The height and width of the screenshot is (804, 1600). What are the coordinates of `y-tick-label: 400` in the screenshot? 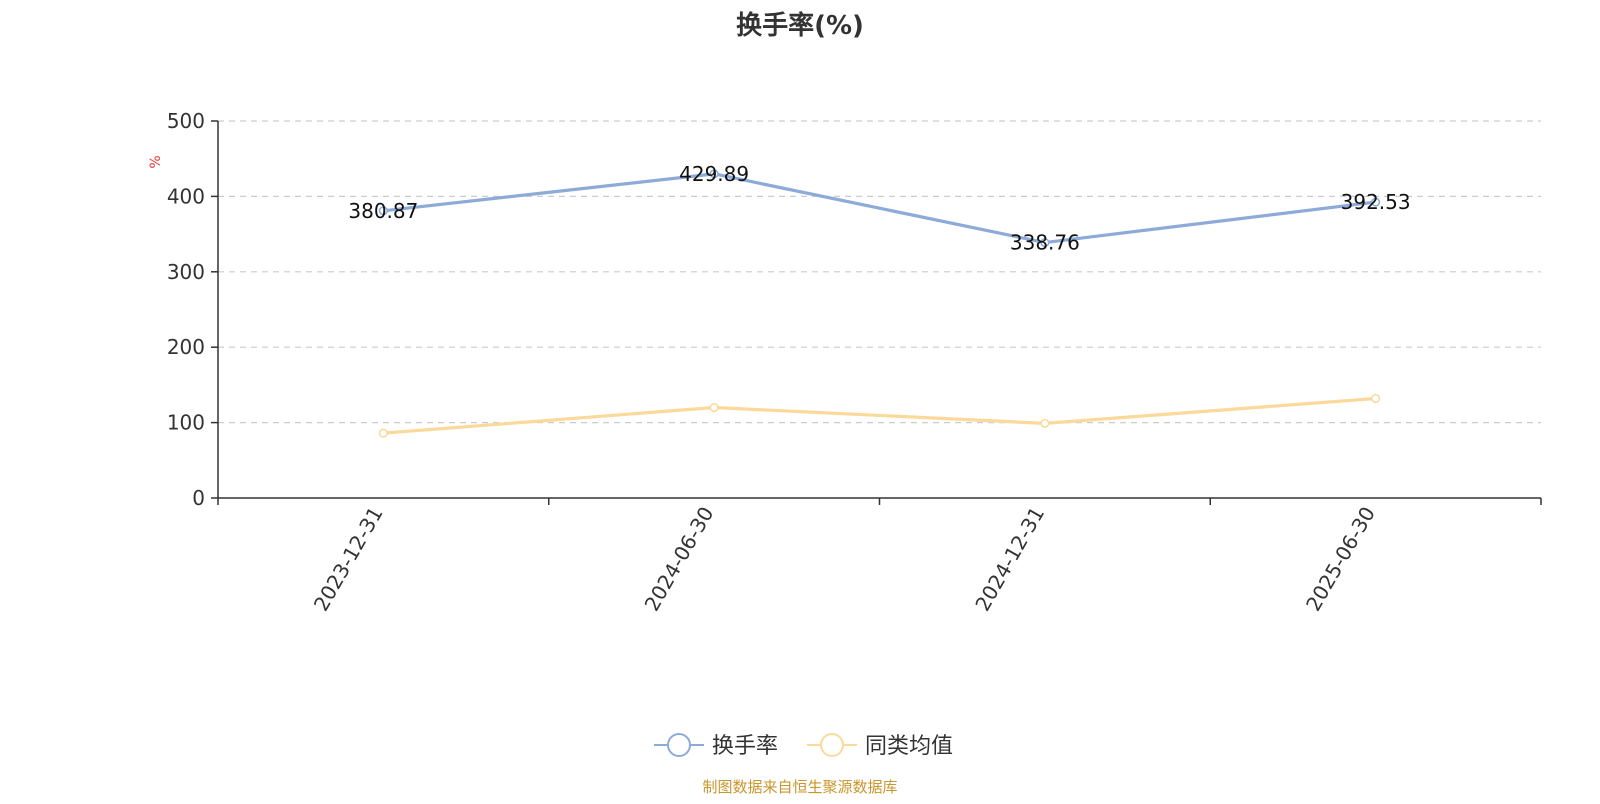 It's located at (186, 196).